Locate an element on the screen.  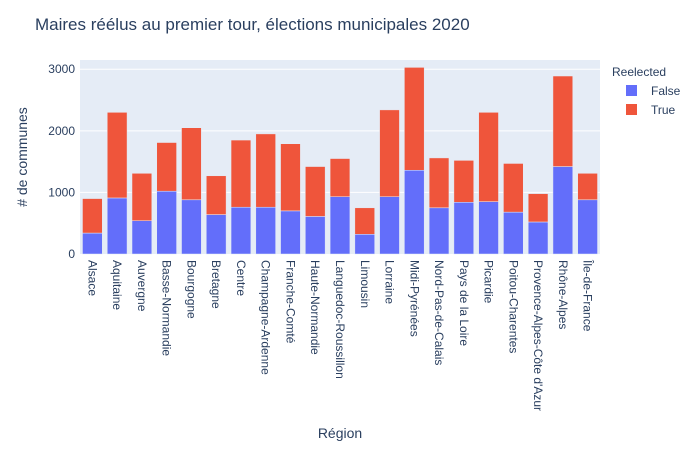
legend-swatch-false is located at coordinates (631, 90).